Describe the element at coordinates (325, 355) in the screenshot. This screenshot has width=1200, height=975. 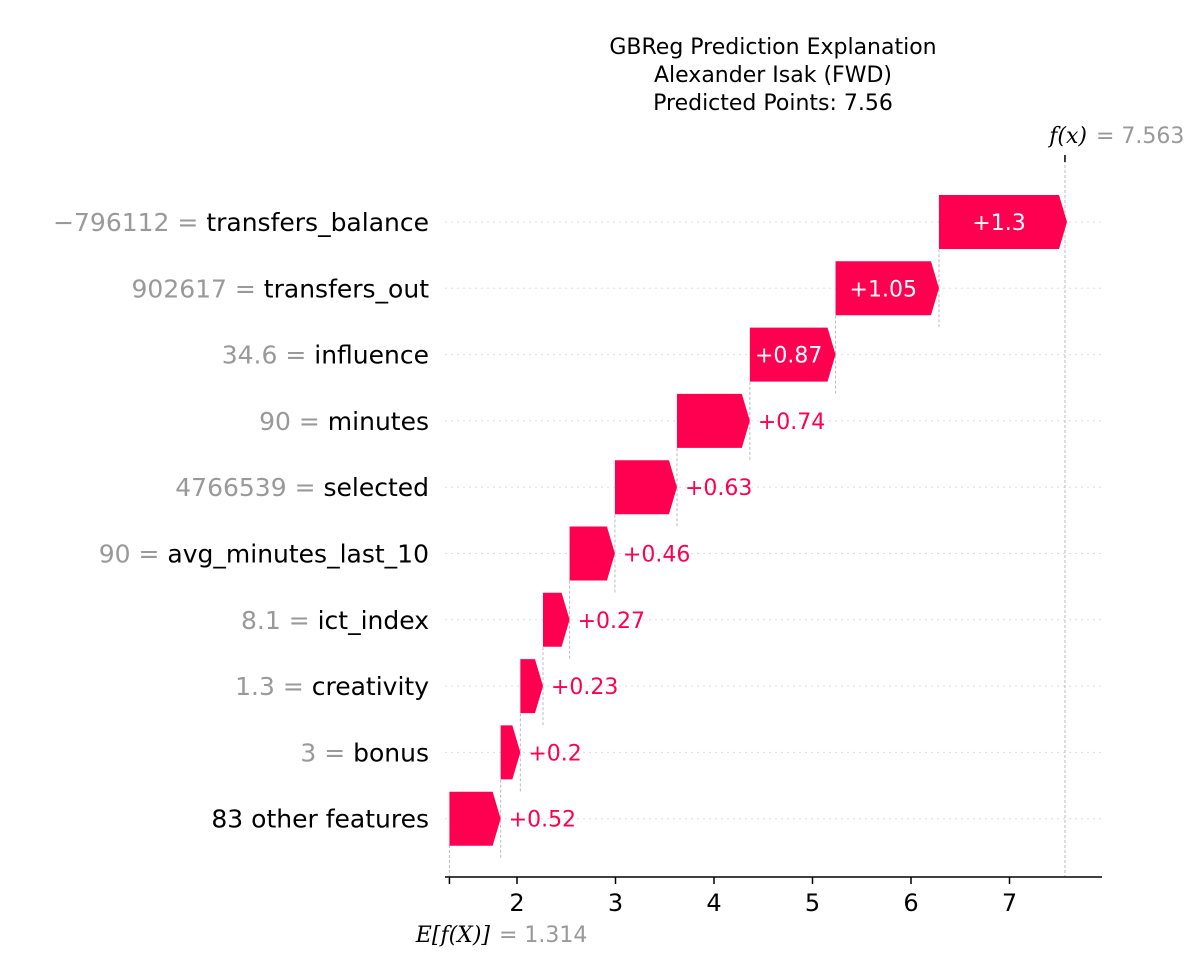
I see `feature-label: 34.6 = influence` at that location.